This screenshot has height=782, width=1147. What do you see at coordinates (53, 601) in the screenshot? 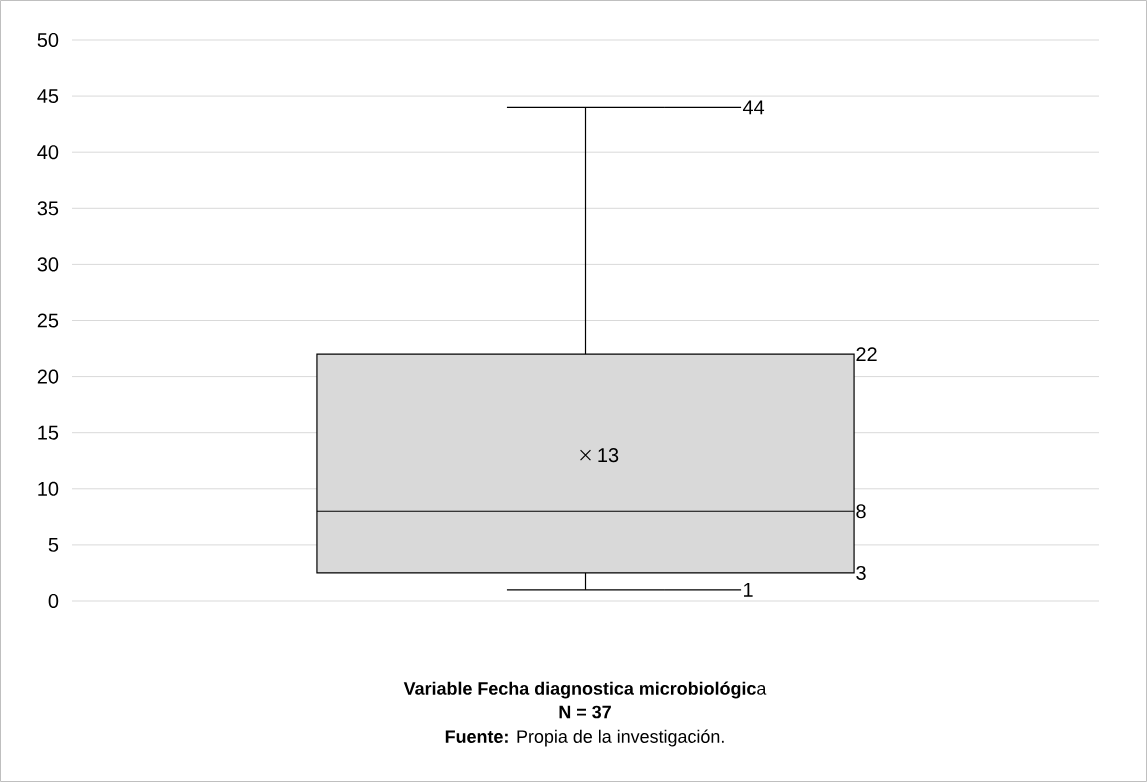
I see `y-tick-label: 0` at bounding box center [53, 601].